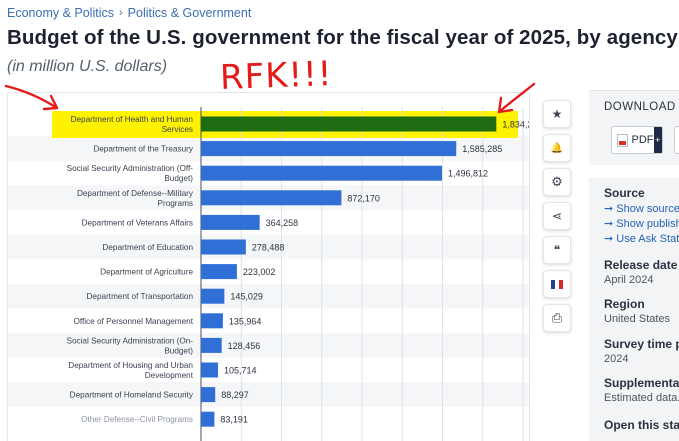 Image resolution: width=679 pixels, height=441 pixels. What do you see at coordinates (676, 140) in the screenshot?
I see `xls-download-button` at bounding box center [676, 140].